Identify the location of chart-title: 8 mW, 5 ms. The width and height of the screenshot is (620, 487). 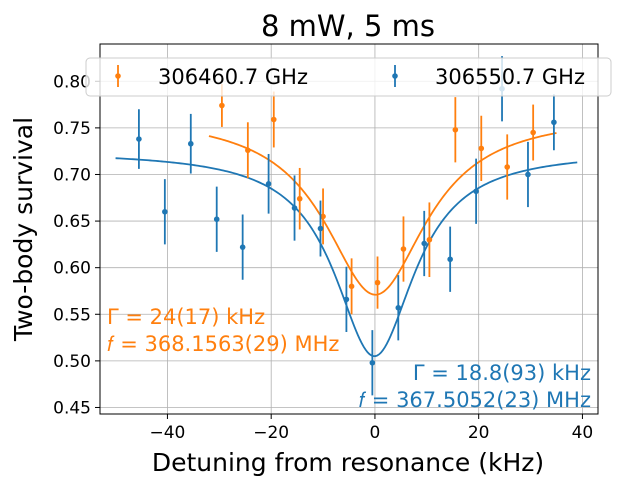
(348, 26).